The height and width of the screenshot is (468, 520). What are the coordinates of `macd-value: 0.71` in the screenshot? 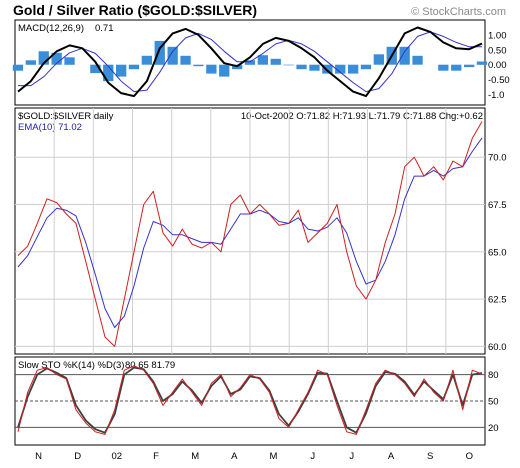 It's located at (104, 28).